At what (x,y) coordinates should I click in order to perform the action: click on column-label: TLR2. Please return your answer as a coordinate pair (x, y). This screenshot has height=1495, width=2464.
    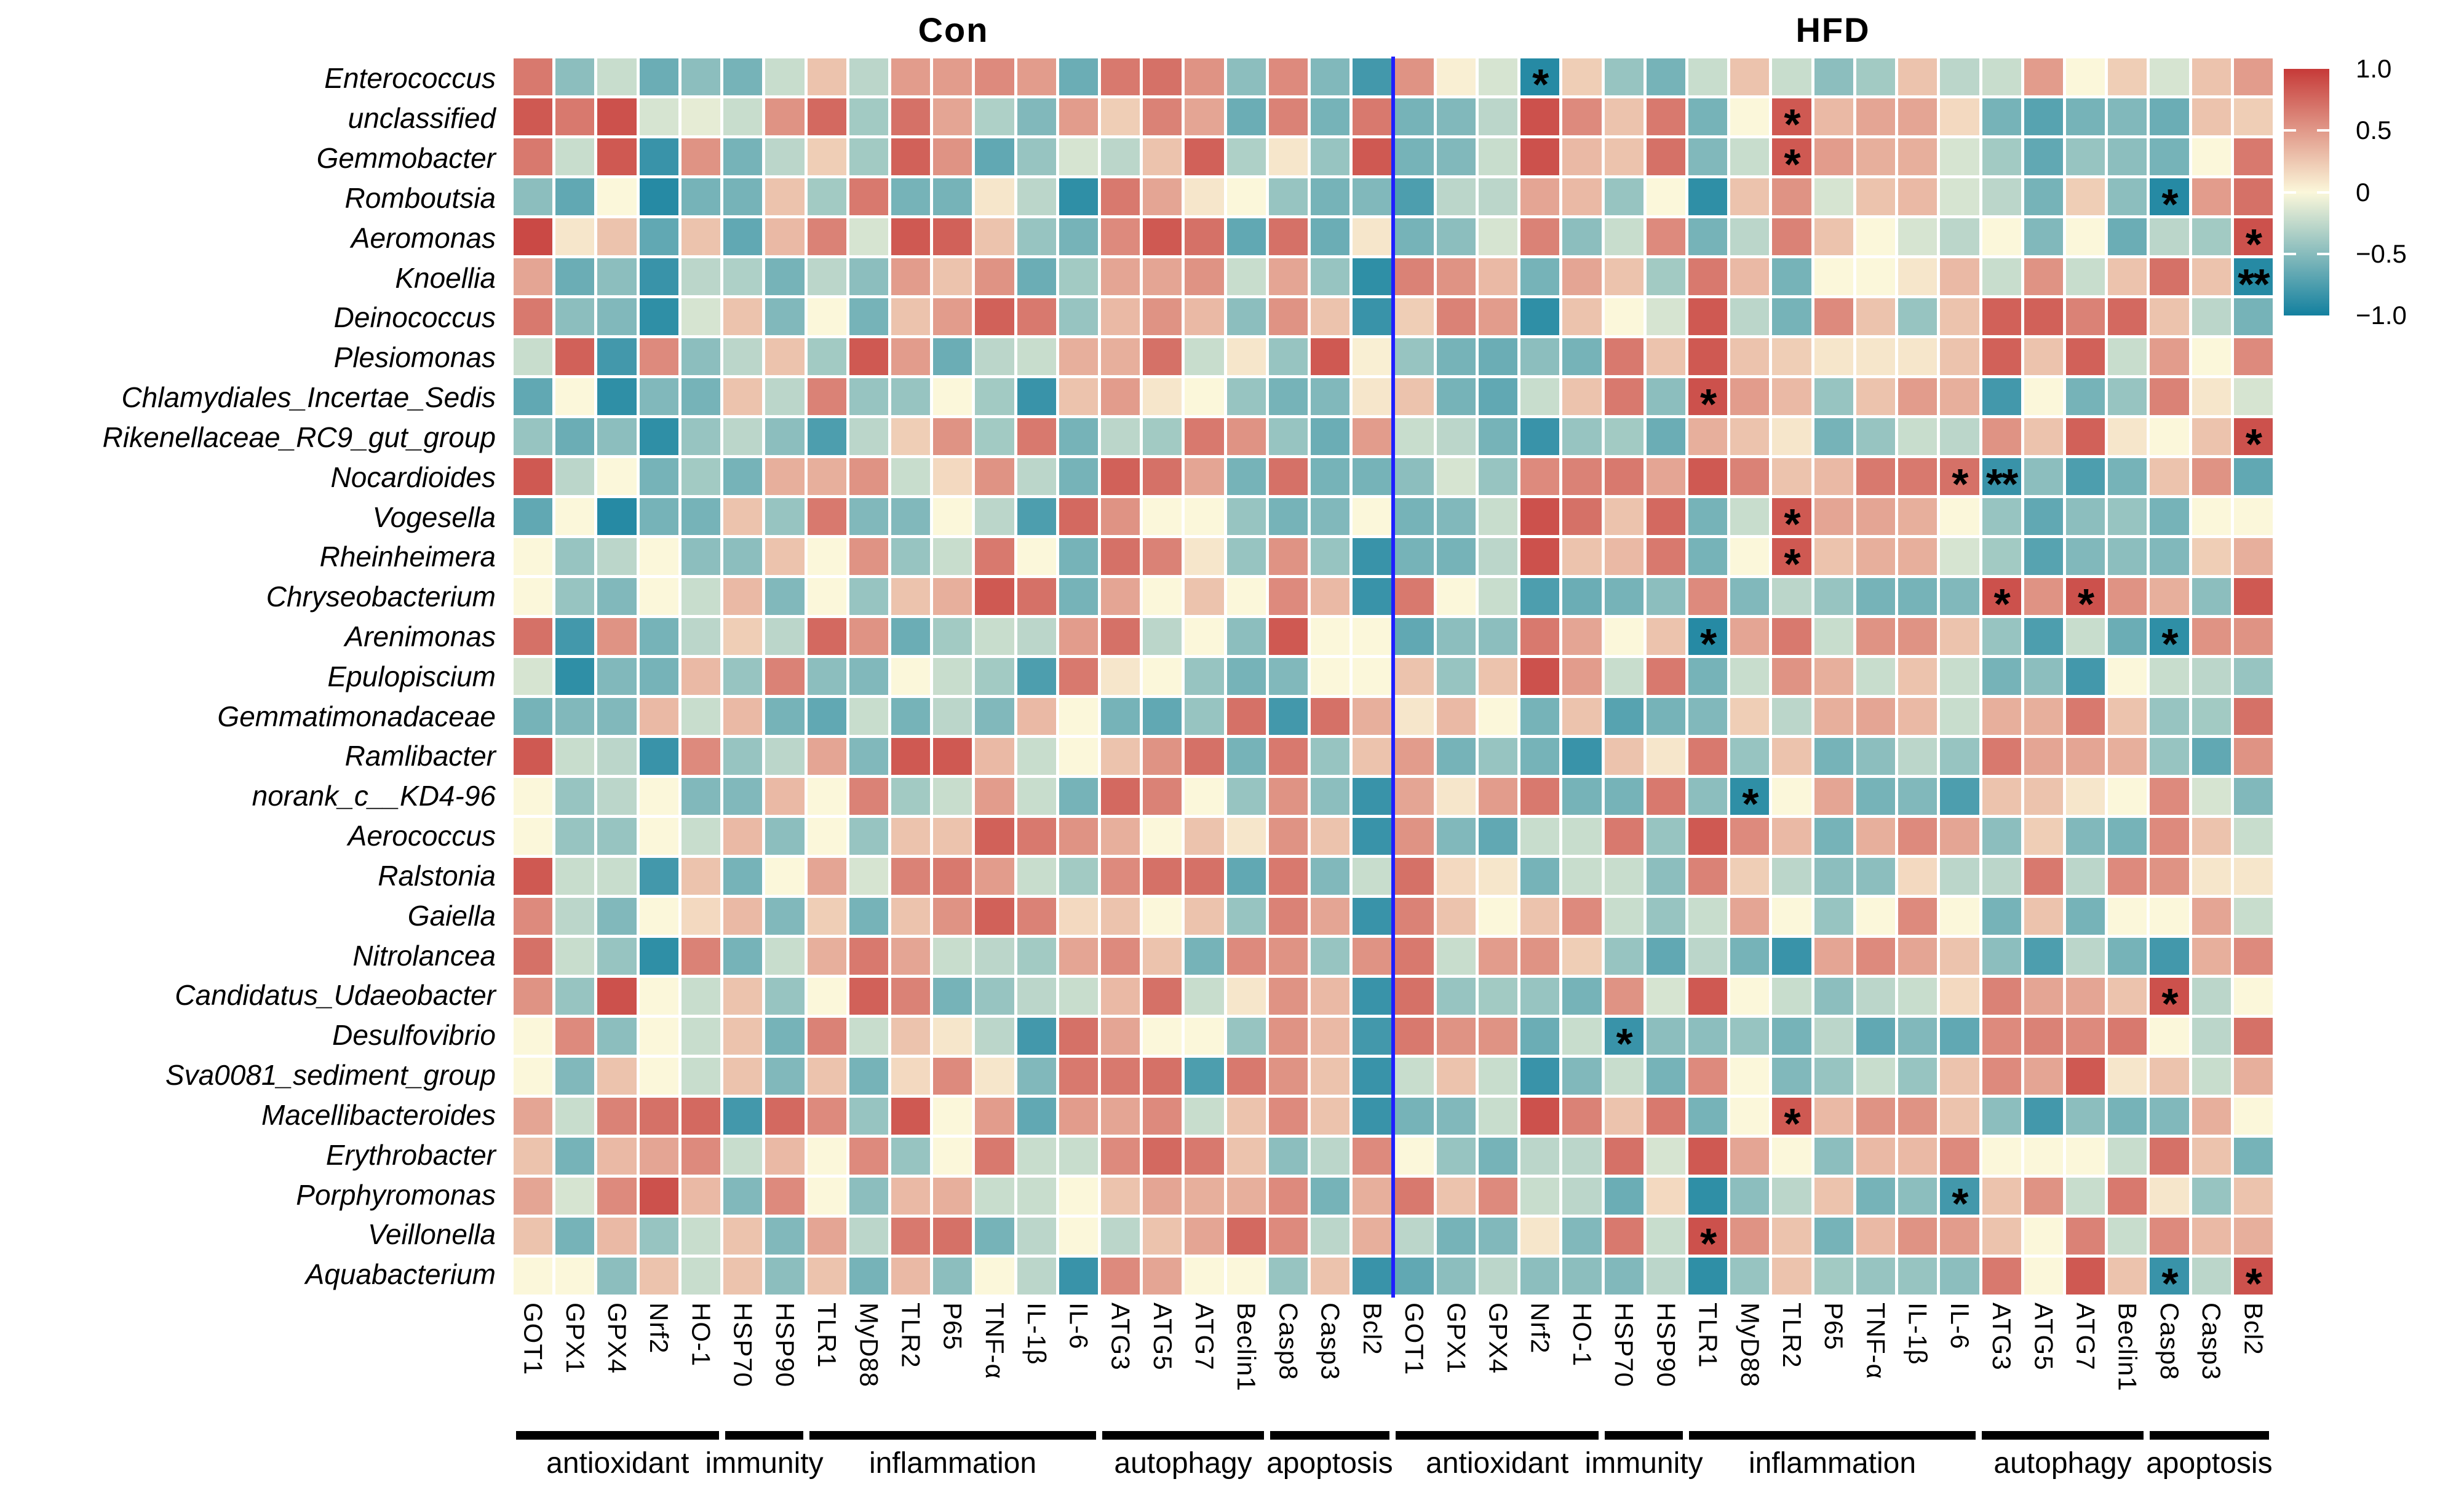
    Looking at the image, I should click on (911, 1335).